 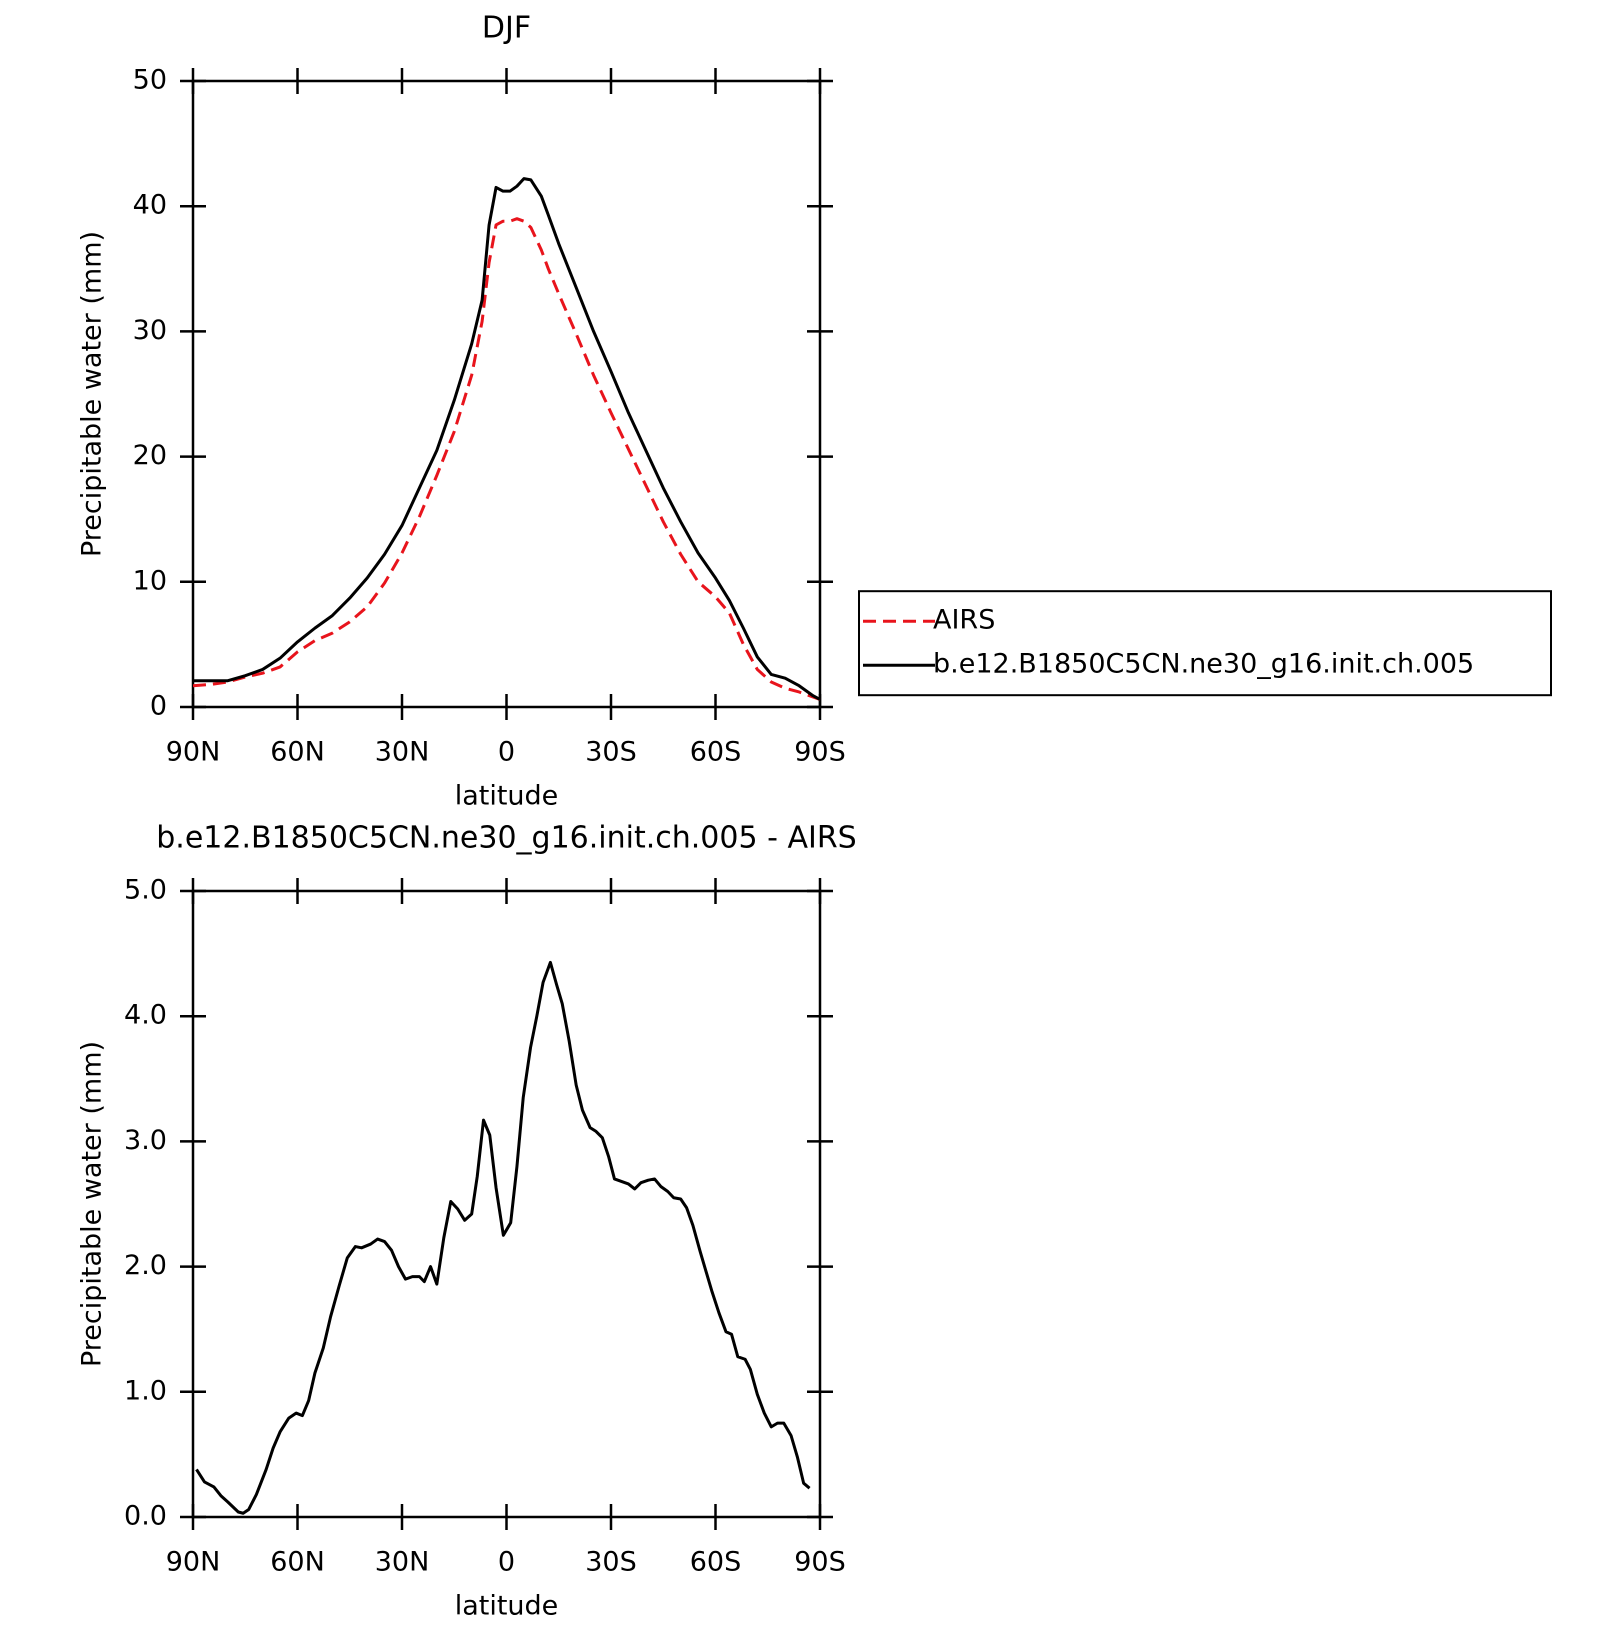 What do you see at coordinates (145, 1390) in the screenshot?
I see `y-tick-label: 1.0` at bounding box center [145, 1390].